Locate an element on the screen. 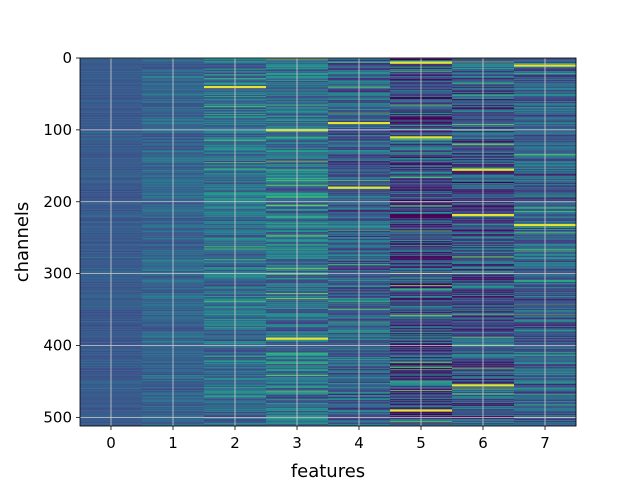 Image resolution: width=640 pixels, height=480 pixels. y-tick-label: 100 is located at coordinates (57, 130).